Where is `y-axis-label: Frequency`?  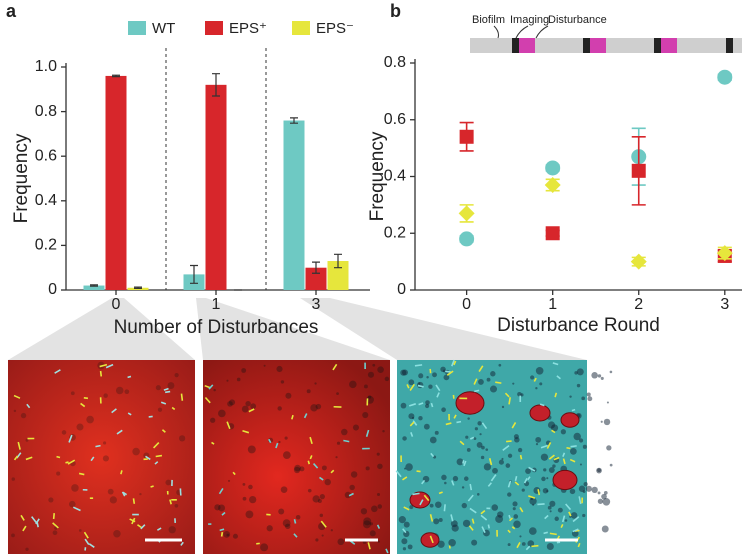 y-axis-label: Frequency is located at coordinates (21, 178).